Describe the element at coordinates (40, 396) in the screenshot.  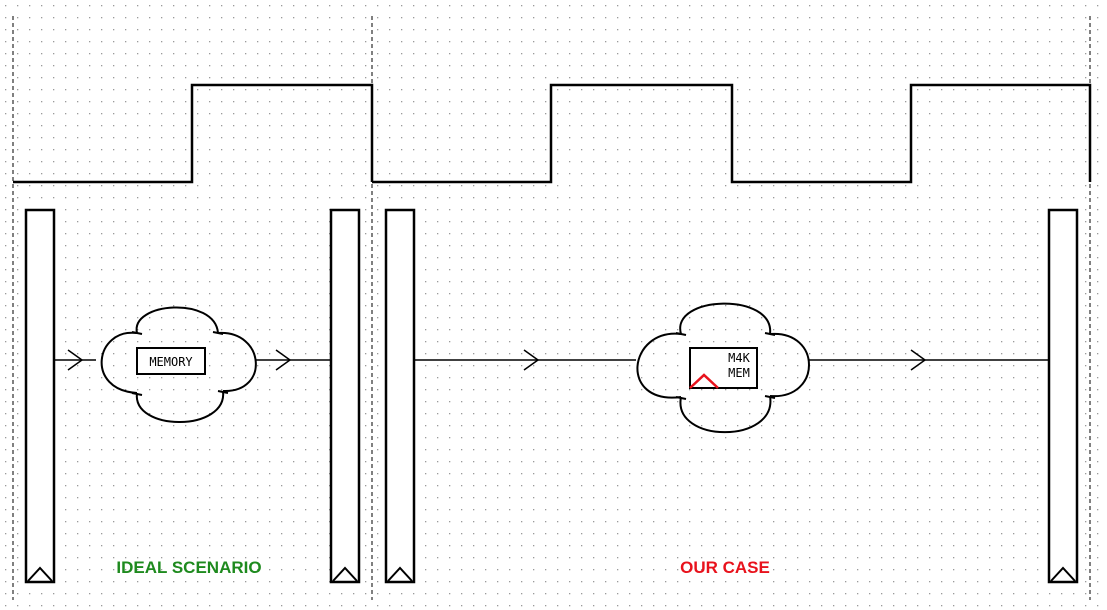
I see `ideal-source-register` at that location.